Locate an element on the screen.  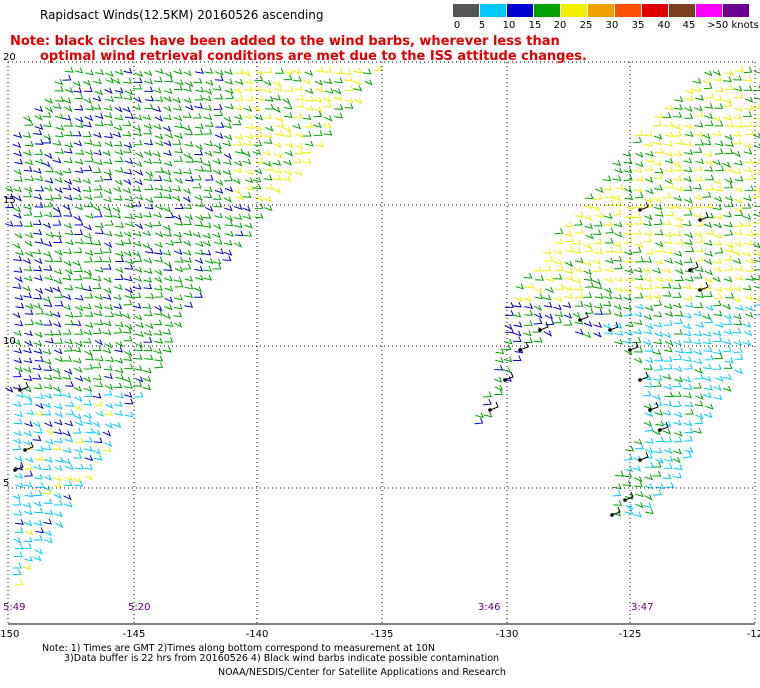
colorbar-segment is located at coordinates (493, 10).